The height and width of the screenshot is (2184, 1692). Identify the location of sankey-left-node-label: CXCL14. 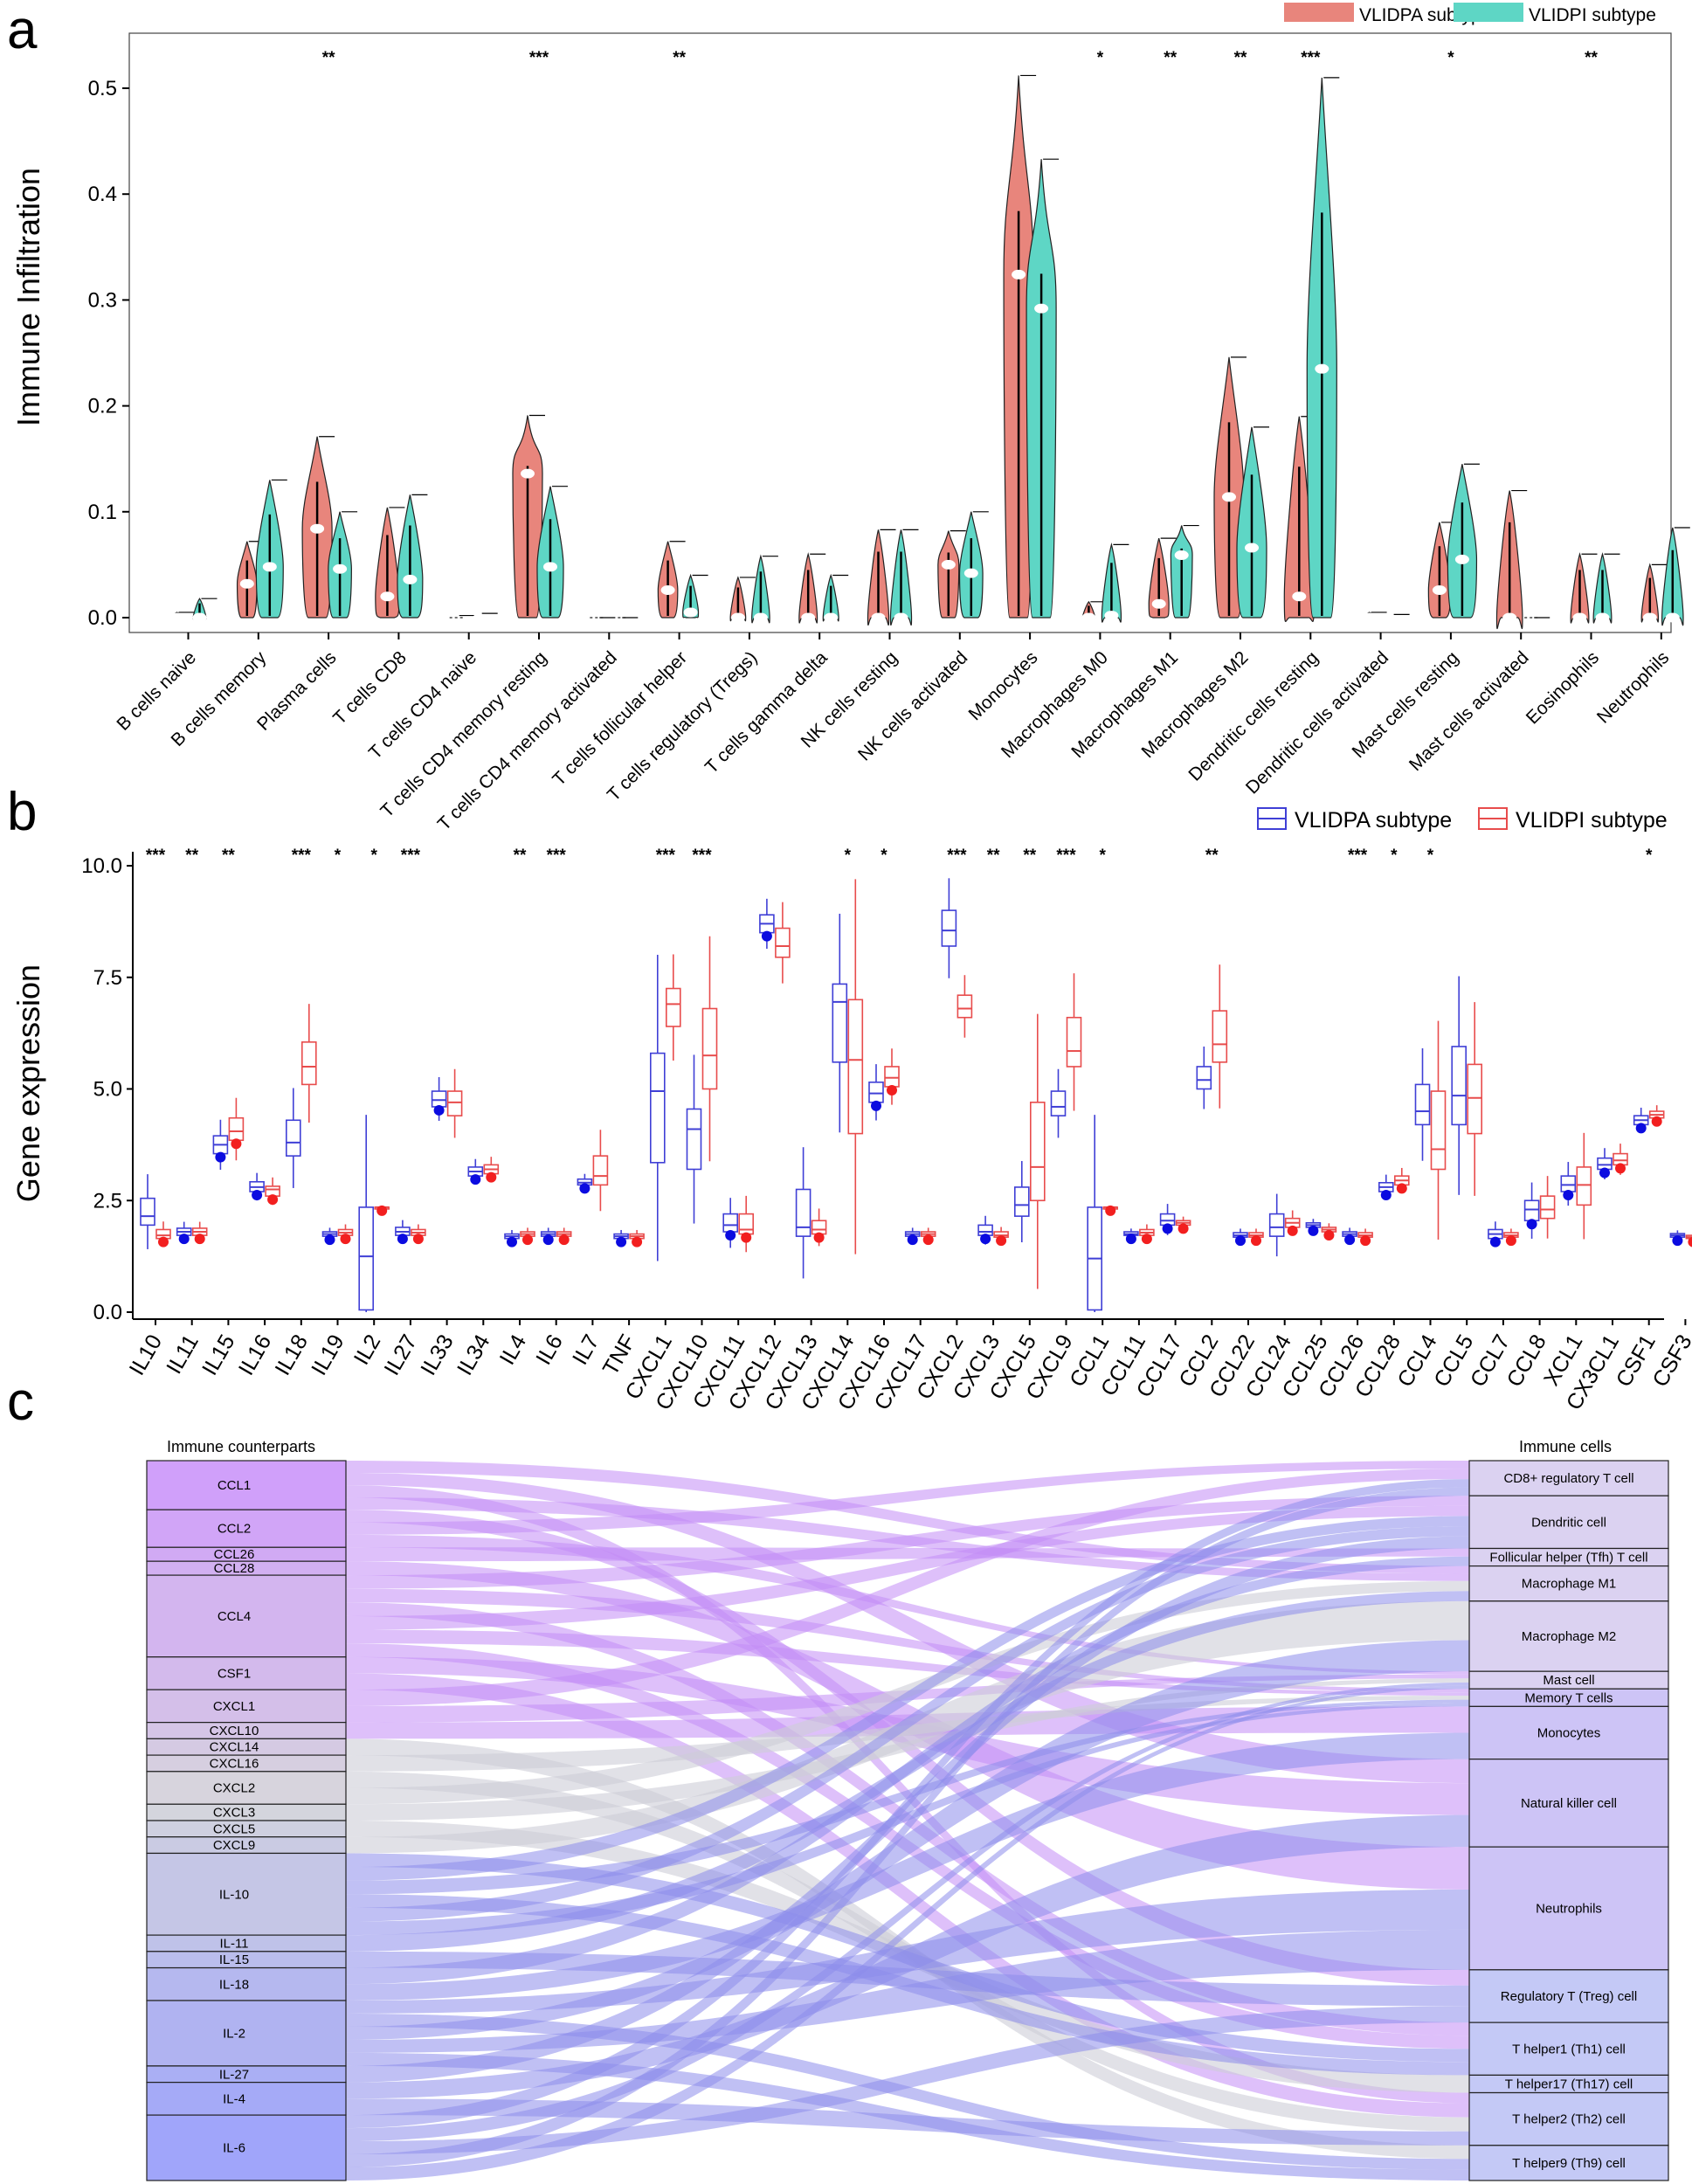
(235, 1747).